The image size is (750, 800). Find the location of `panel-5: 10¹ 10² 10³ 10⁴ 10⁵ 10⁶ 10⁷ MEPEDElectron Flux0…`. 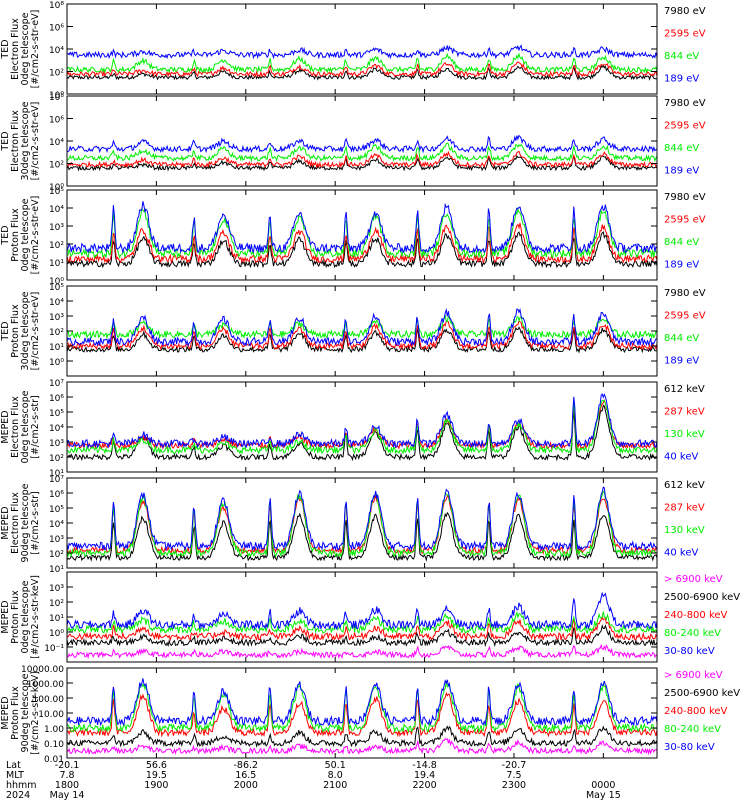

panel-5: 10¹ 10² 10³ 10⁴ 10⁵ 10⁶ 10⁷ MEPEDElectron Flux0… is located at coordinates (352, 429).